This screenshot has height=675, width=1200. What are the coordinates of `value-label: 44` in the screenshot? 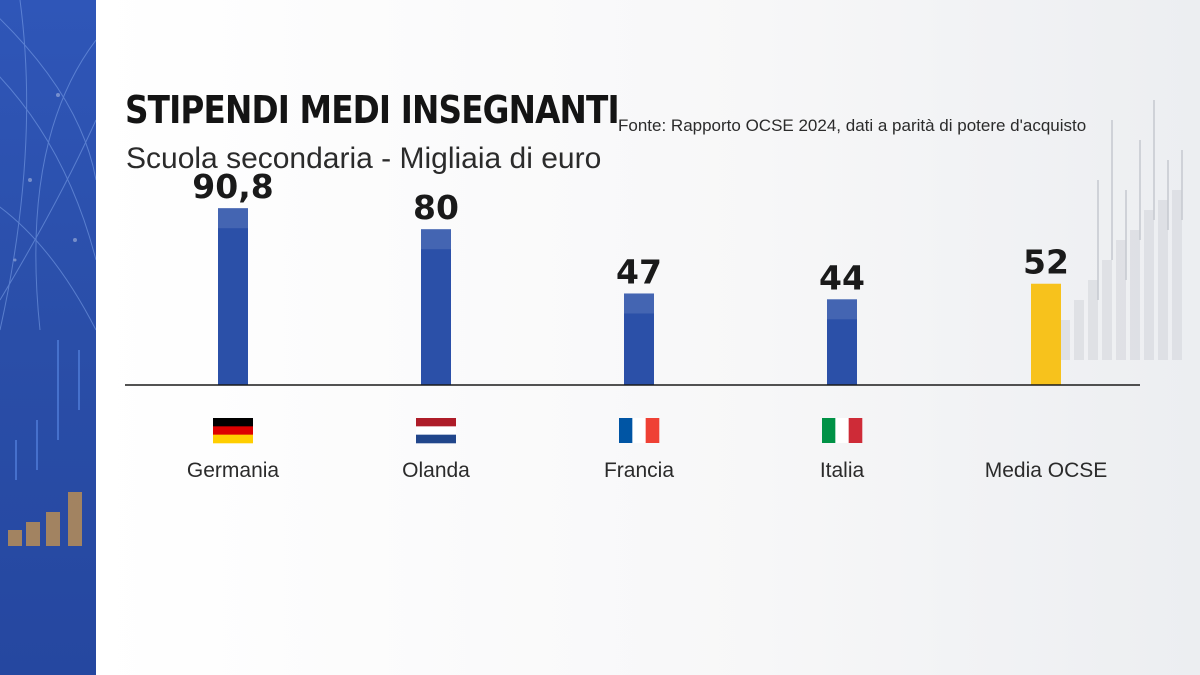 It's located at (842, 277).